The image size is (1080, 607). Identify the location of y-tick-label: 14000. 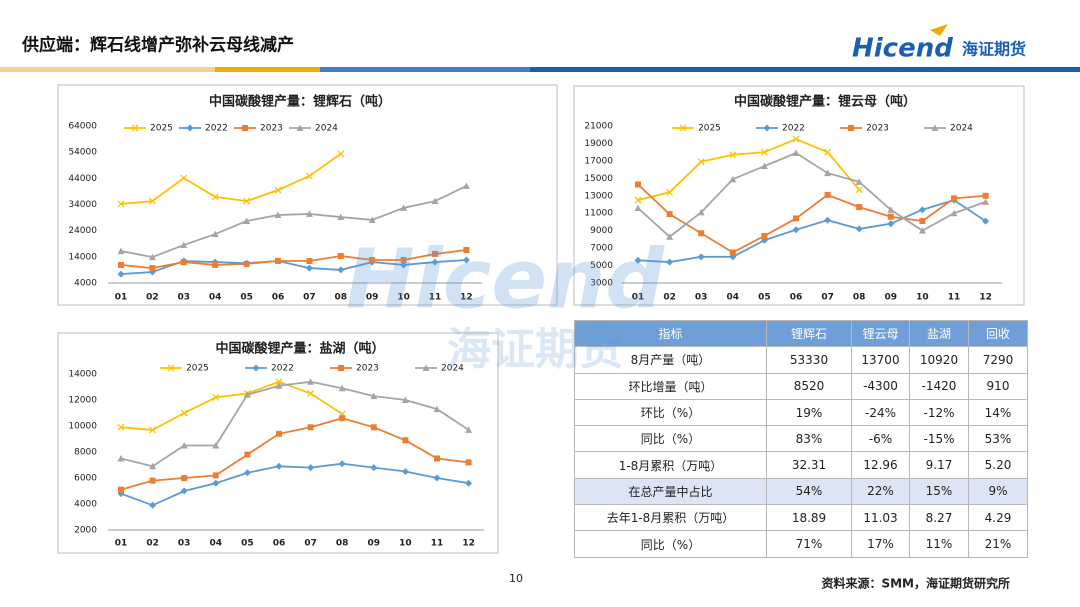
(82, 375).